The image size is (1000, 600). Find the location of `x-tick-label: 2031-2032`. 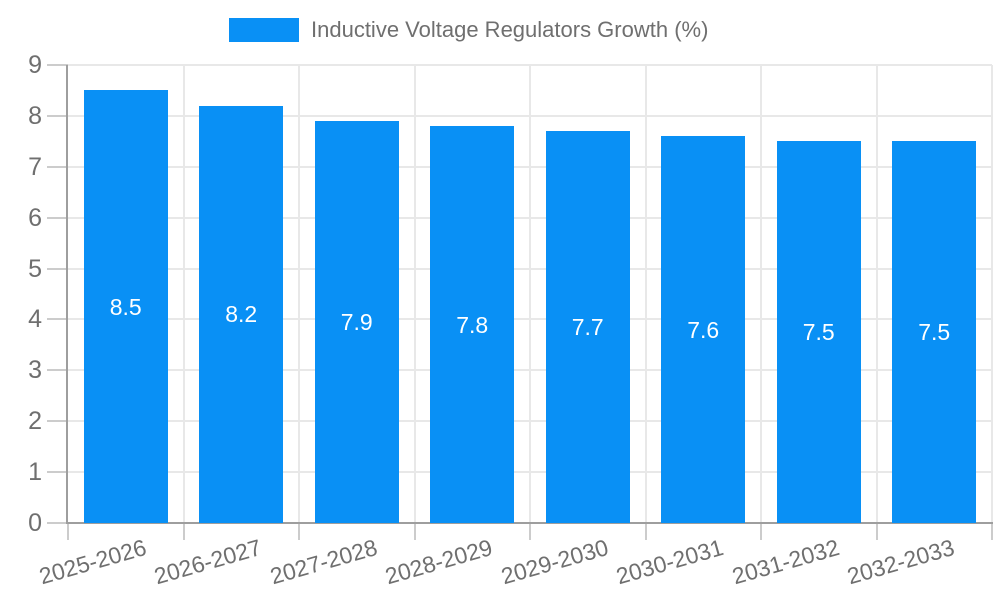

x-tick-label: 2031-2032 is located at coordinates (785, 562).